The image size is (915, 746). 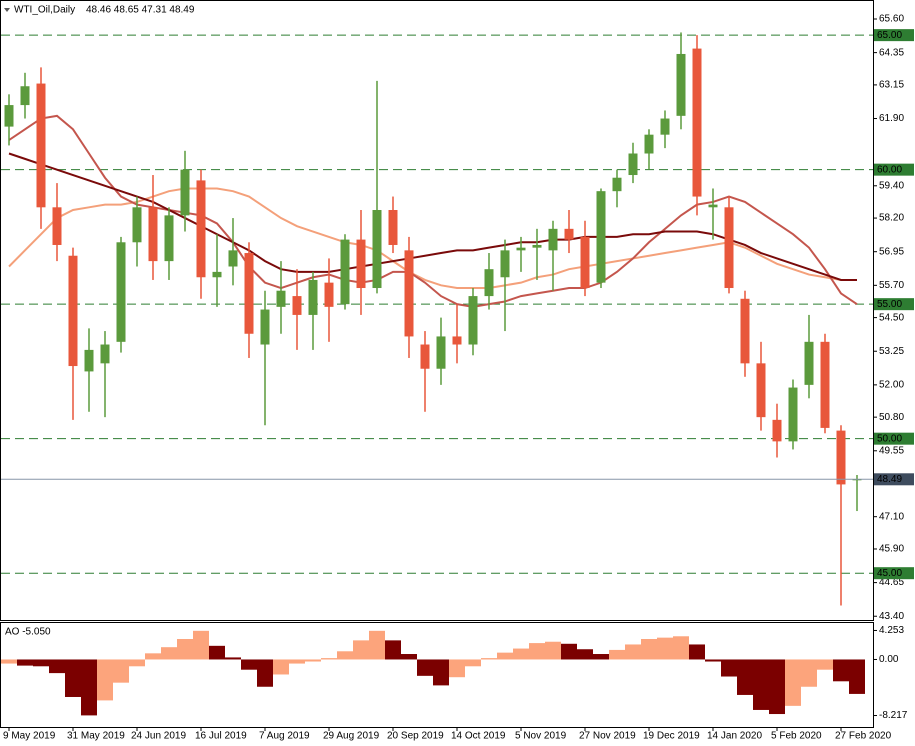 What do you see at coordinates (607, 736) in the screenshot?
I see `x-tick-label: 27 Nov 2019` at bounding box center [607, 736].